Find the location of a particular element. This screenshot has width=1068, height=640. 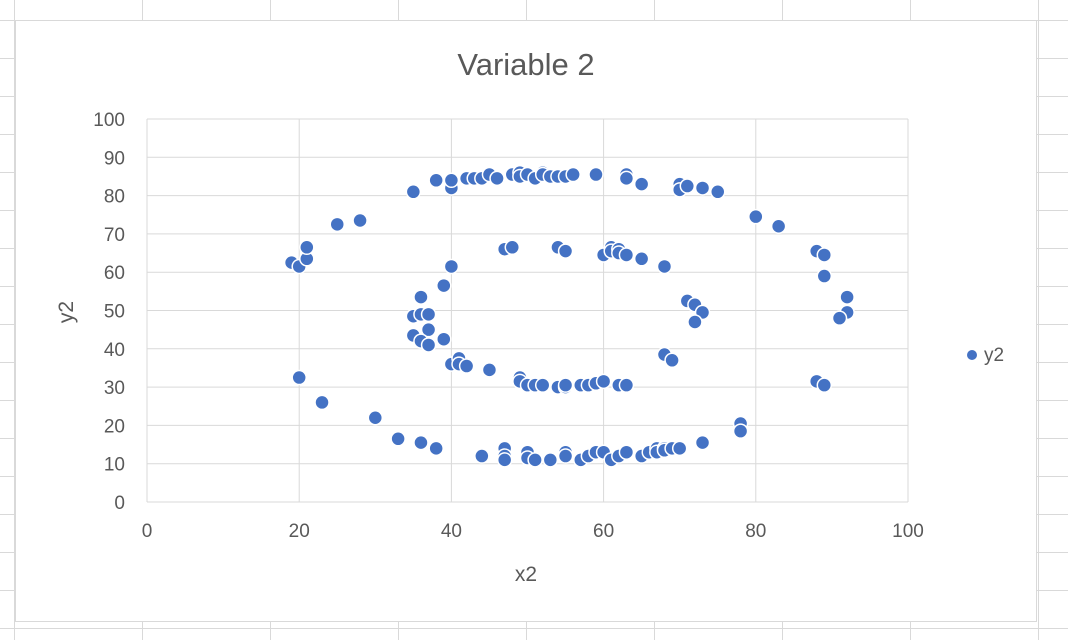

x-tick-label: 60 is located at coordinates (603, 531).